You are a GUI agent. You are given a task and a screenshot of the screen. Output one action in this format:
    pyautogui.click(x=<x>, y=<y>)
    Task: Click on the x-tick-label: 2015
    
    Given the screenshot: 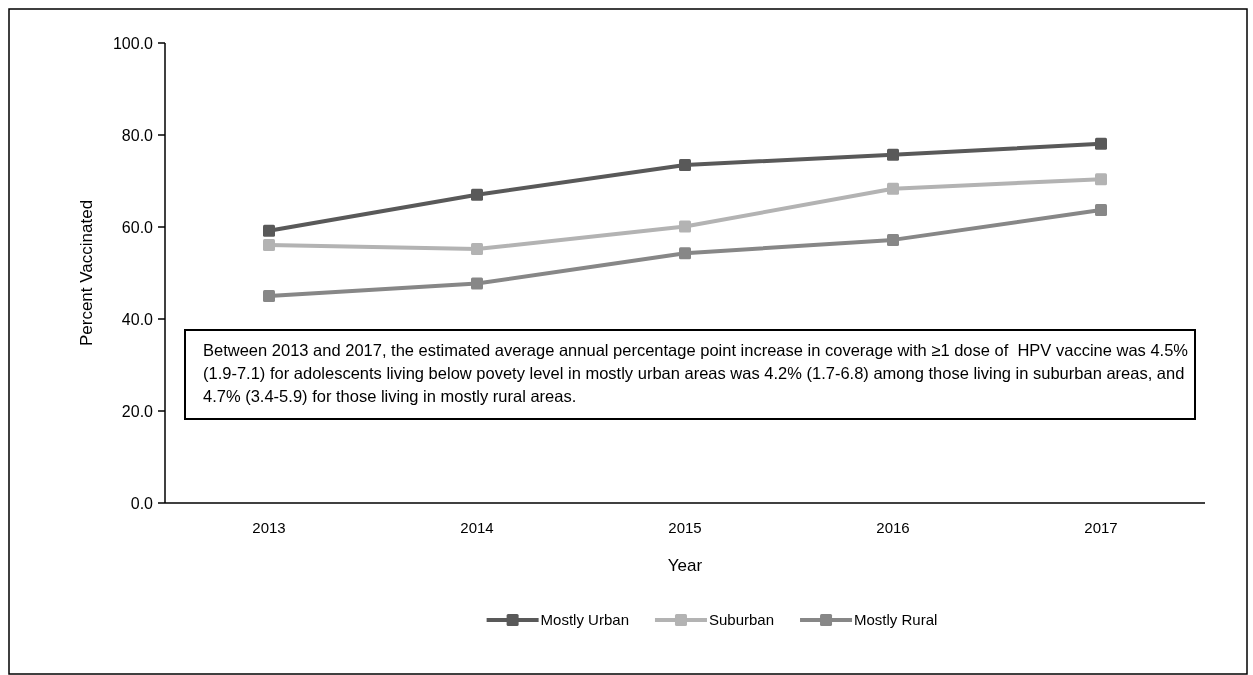 What is the action you would take?
    pyautogui.click(x=685, y=527)
    